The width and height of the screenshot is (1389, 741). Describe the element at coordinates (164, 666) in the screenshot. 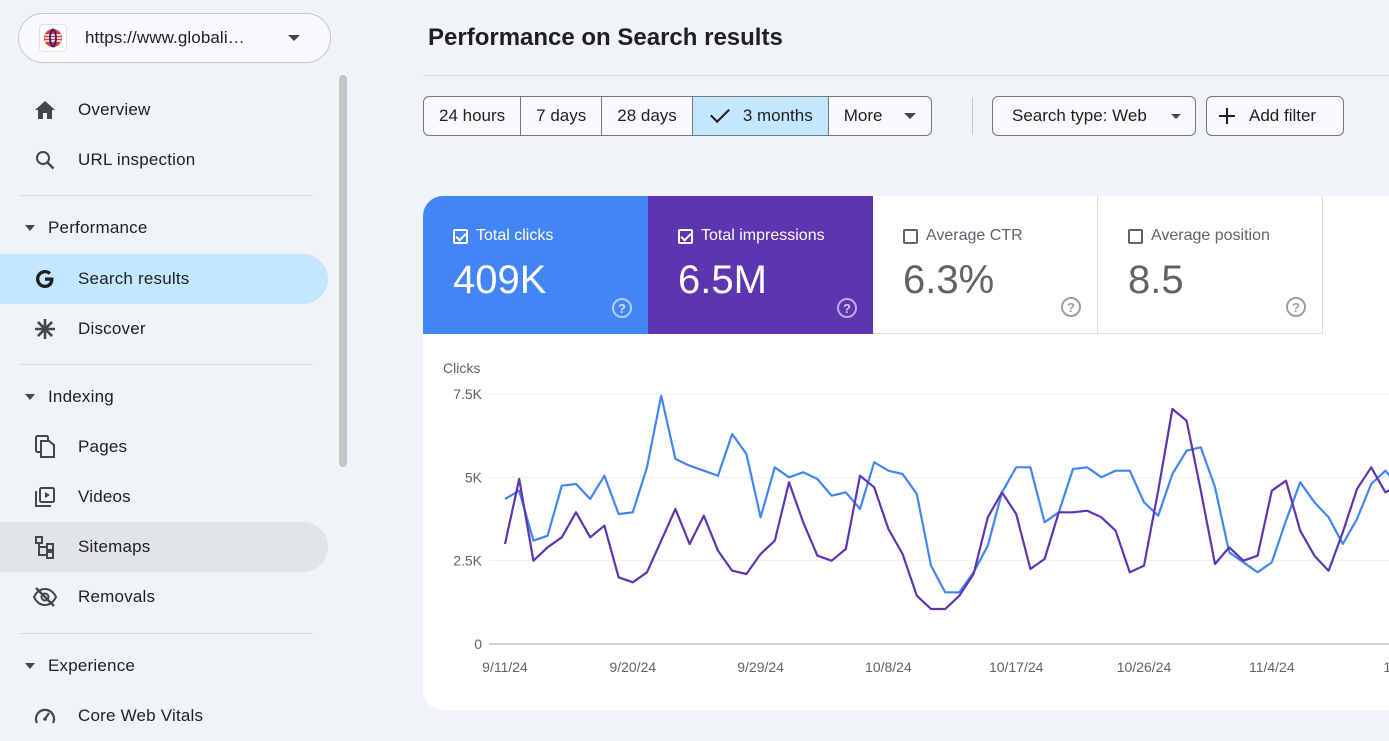

I see `section-experience: Experience` at that location.